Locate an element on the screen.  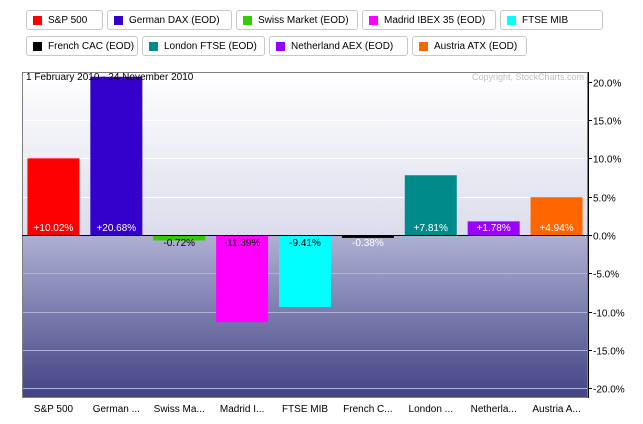
y-tick-label: 20.0% is located at coordinates (607, 84).